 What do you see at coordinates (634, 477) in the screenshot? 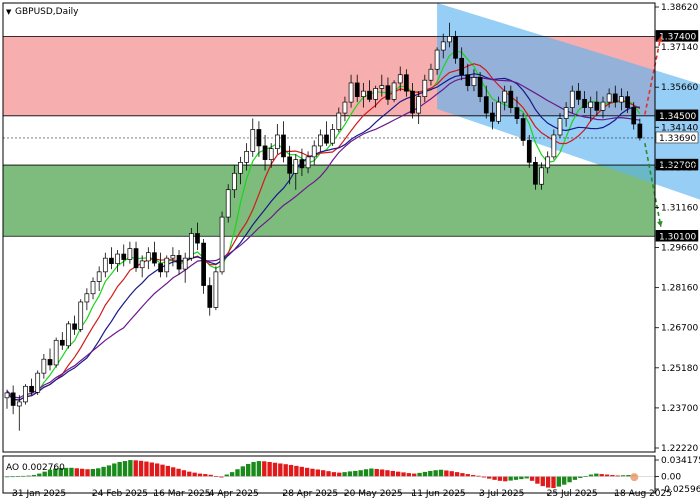
I see `ao-current-marker` at bounding box center [634, 477].